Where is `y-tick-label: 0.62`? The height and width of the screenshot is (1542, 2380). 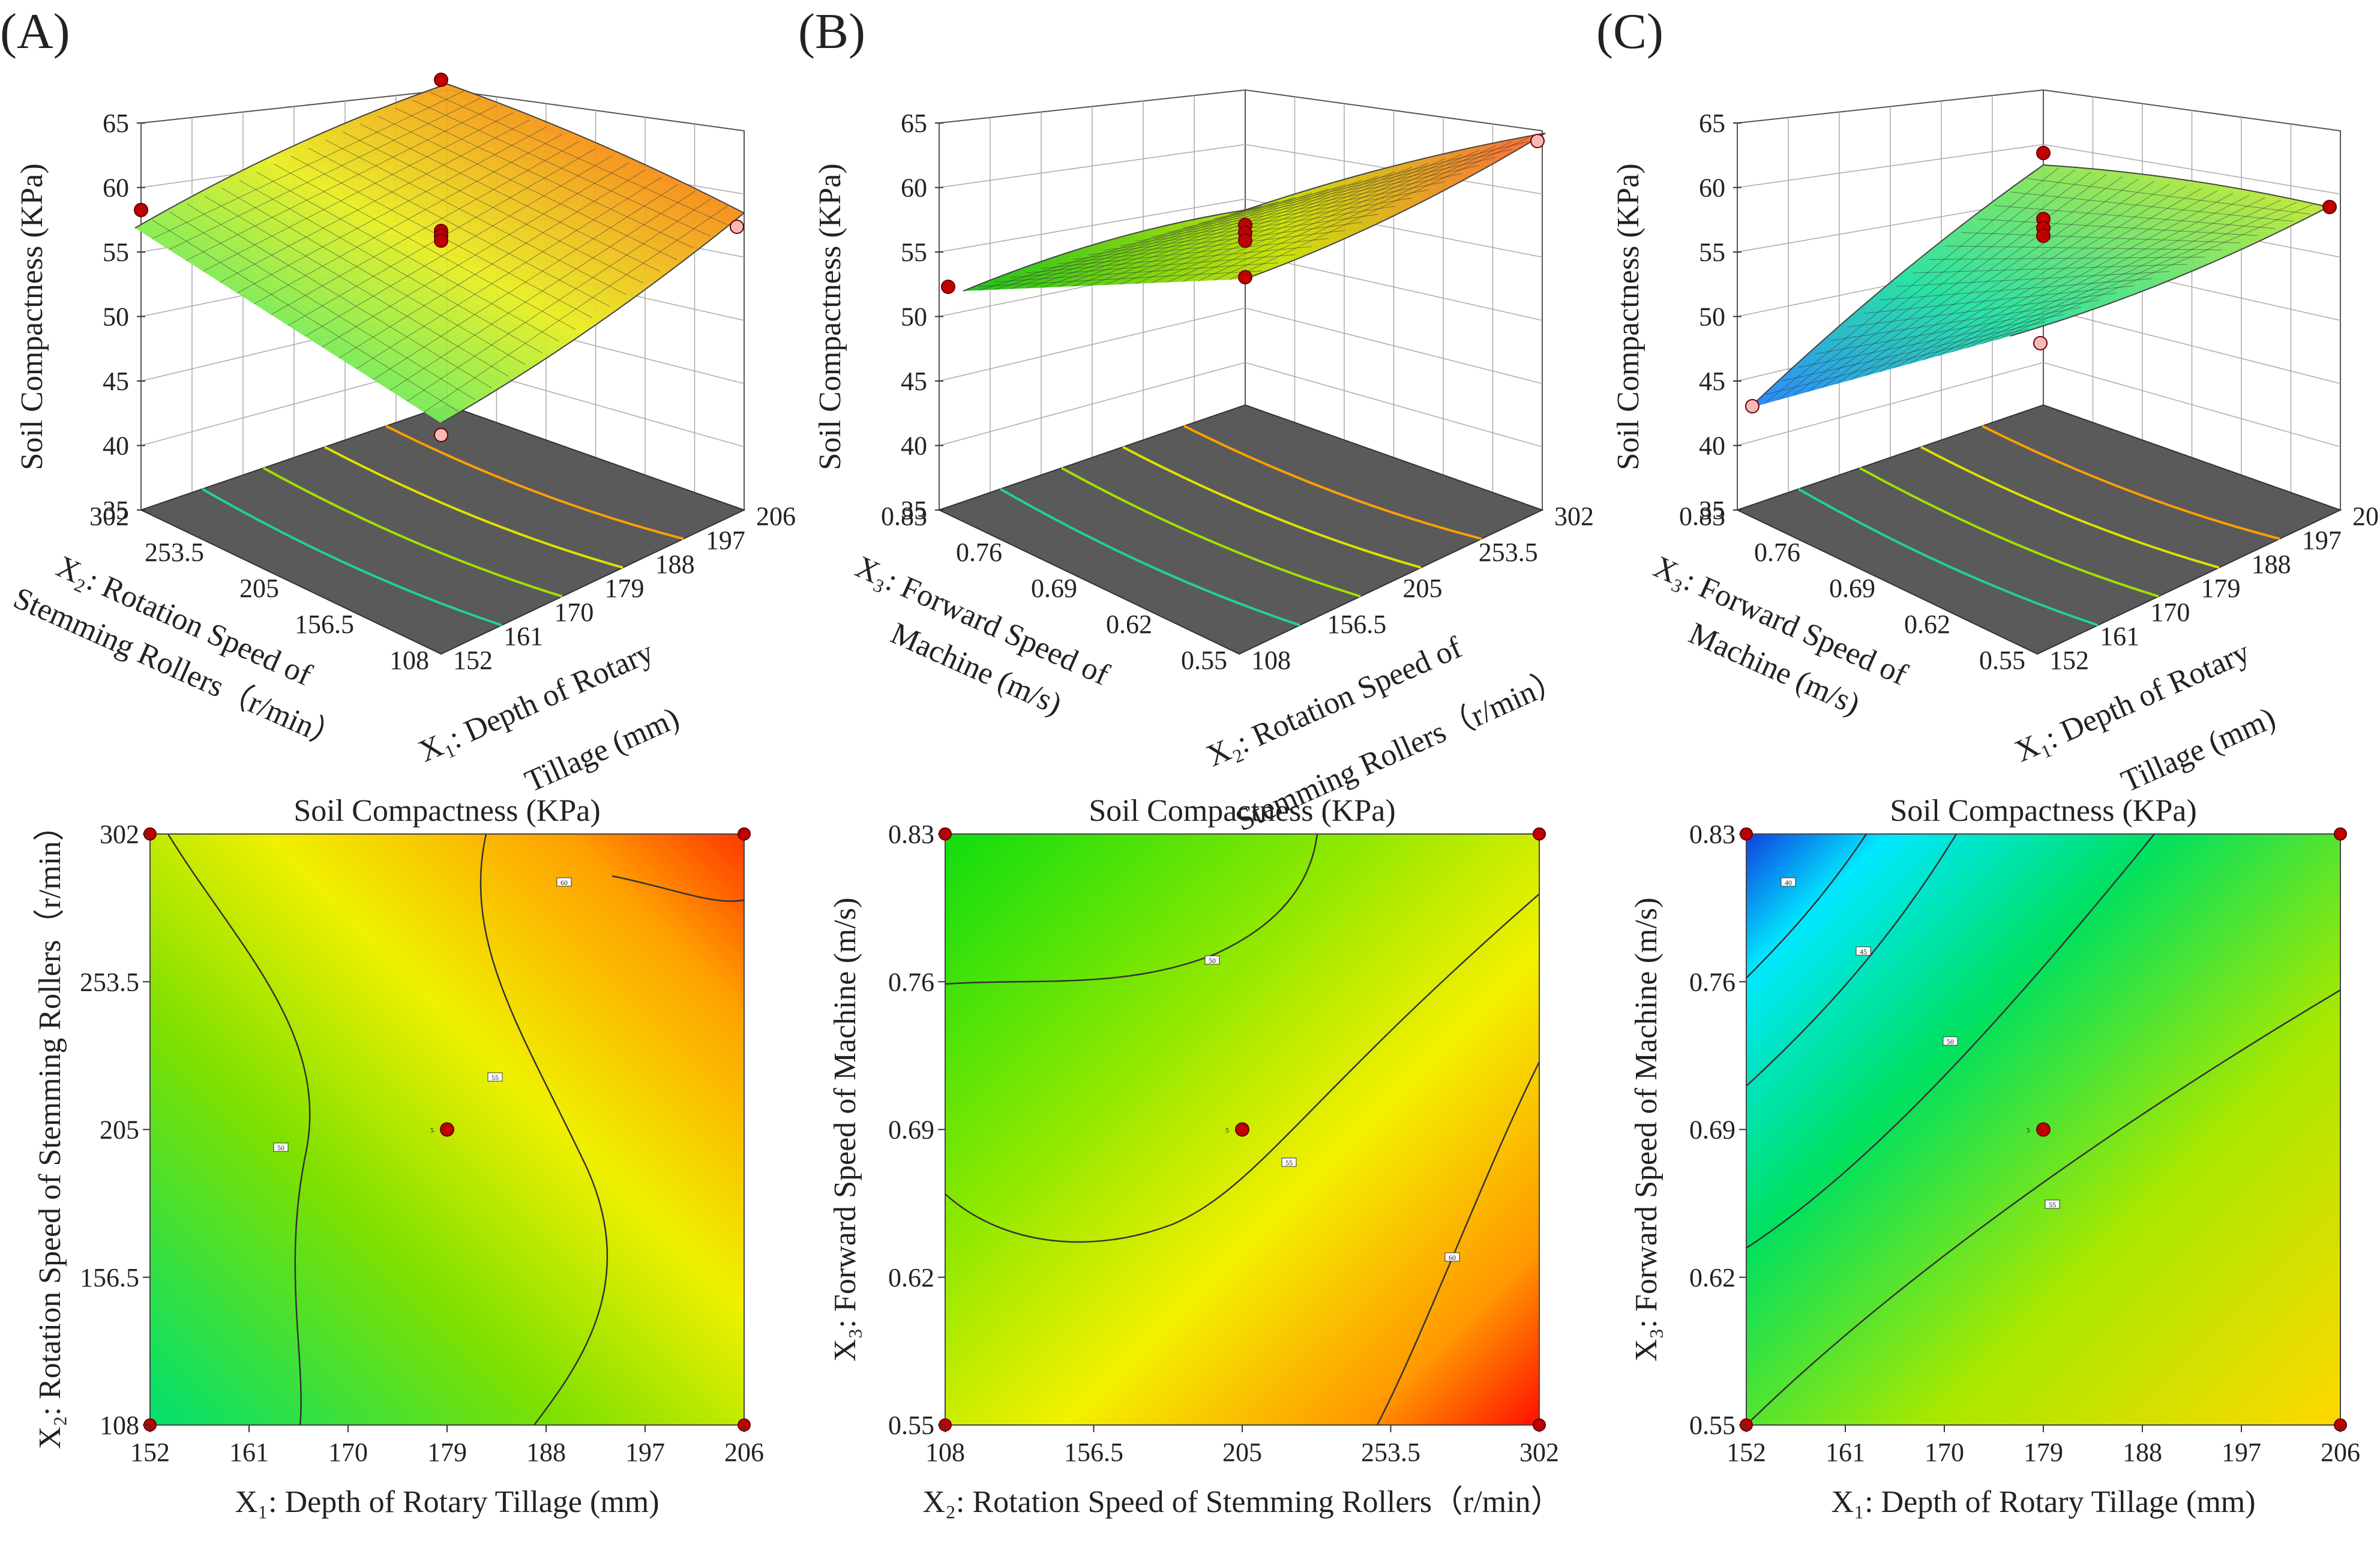
y-tick-label: 0.62 is located at coordinates (1129, 625).